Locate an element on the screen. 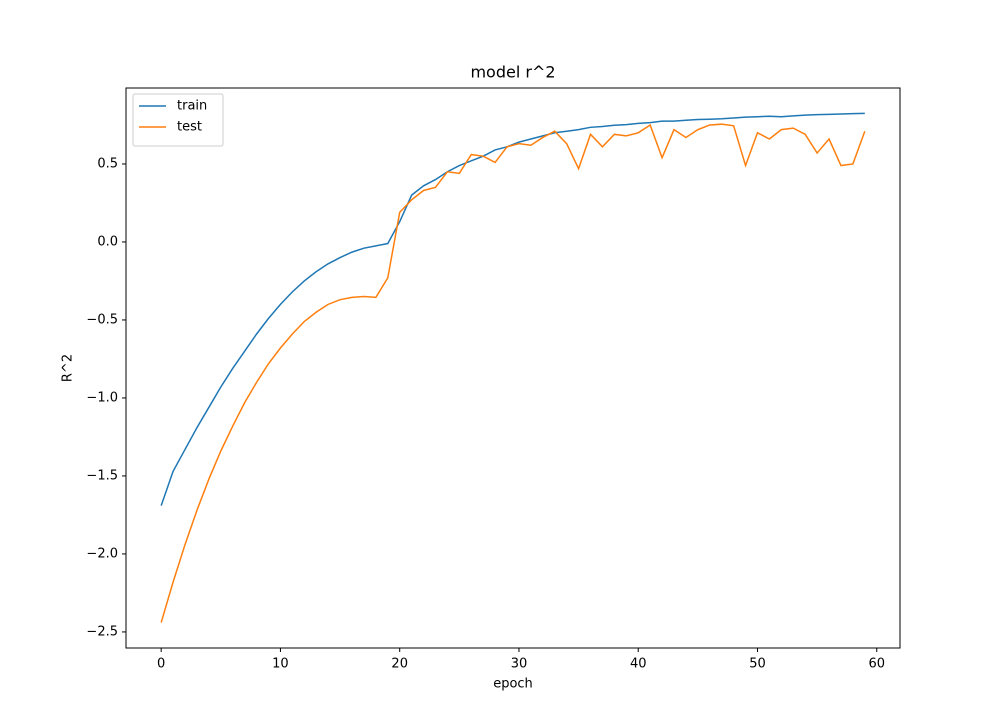 The width and height of the screenshot is (1000, 728). y-tick-label: −1.5 is located at coordinates (102, 475).